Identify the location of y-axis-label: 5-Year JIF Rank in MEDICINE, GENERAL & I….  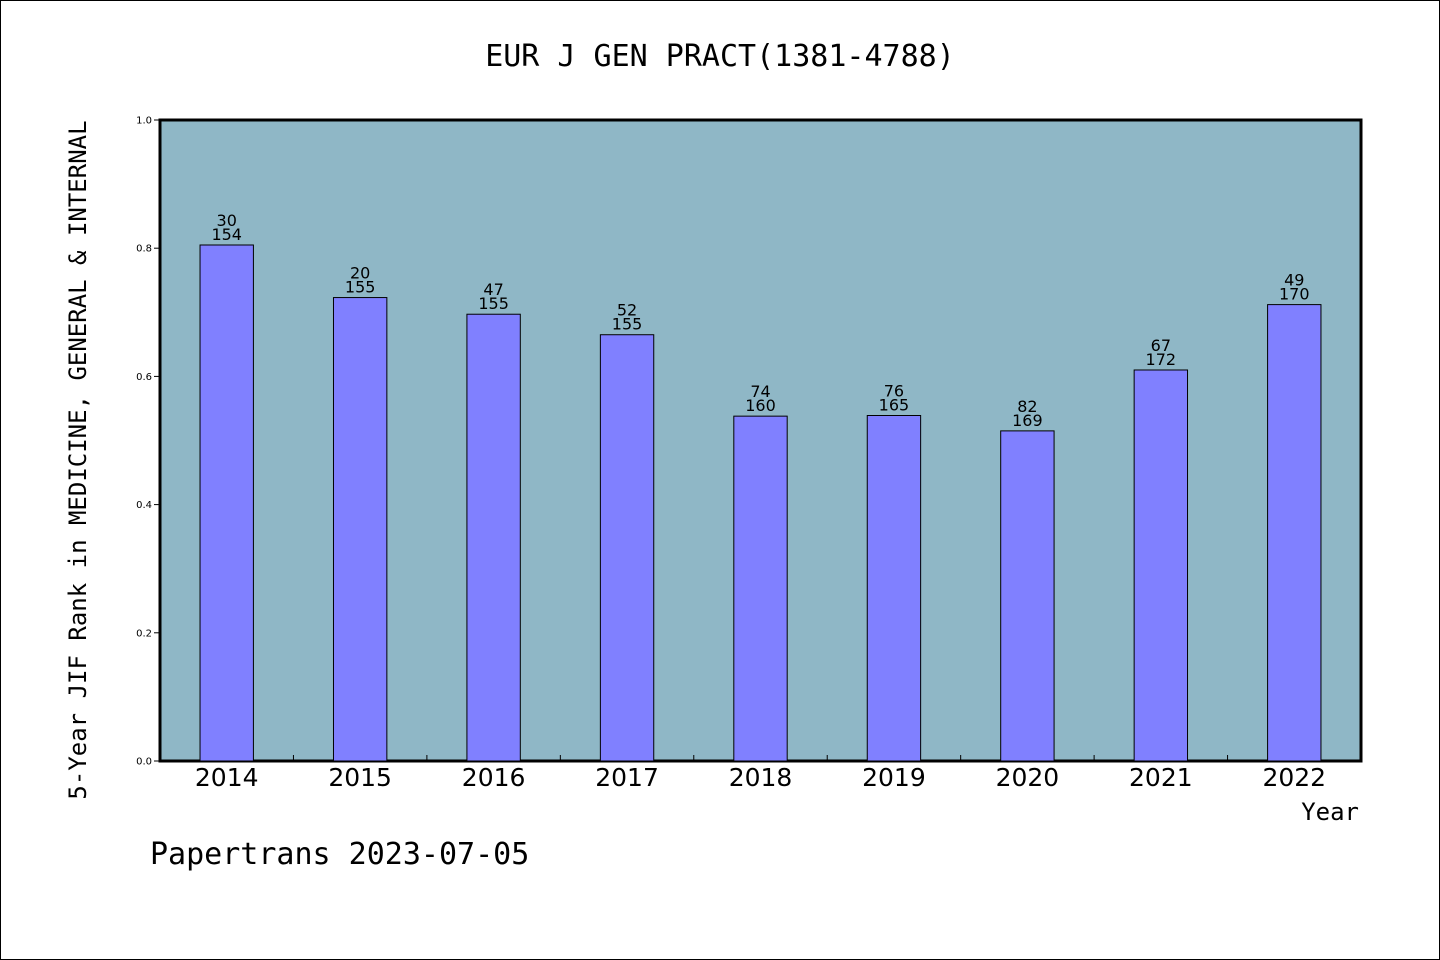
(78, 459).